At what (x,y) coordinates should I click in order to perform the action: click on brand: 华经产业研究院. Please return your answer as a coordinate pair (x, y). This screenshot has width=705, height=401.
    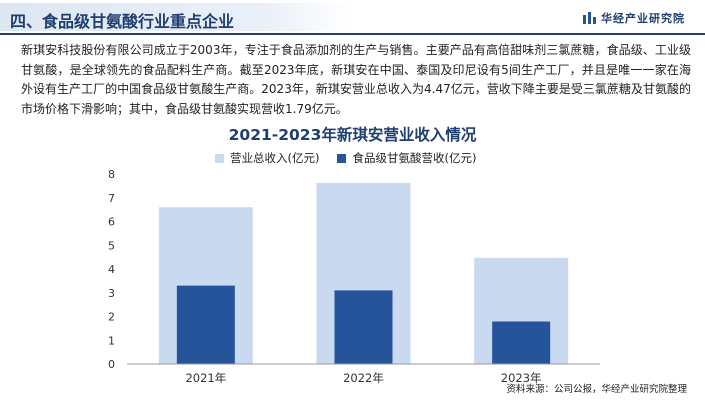
    Looking at the image, I should click on (634, 18).